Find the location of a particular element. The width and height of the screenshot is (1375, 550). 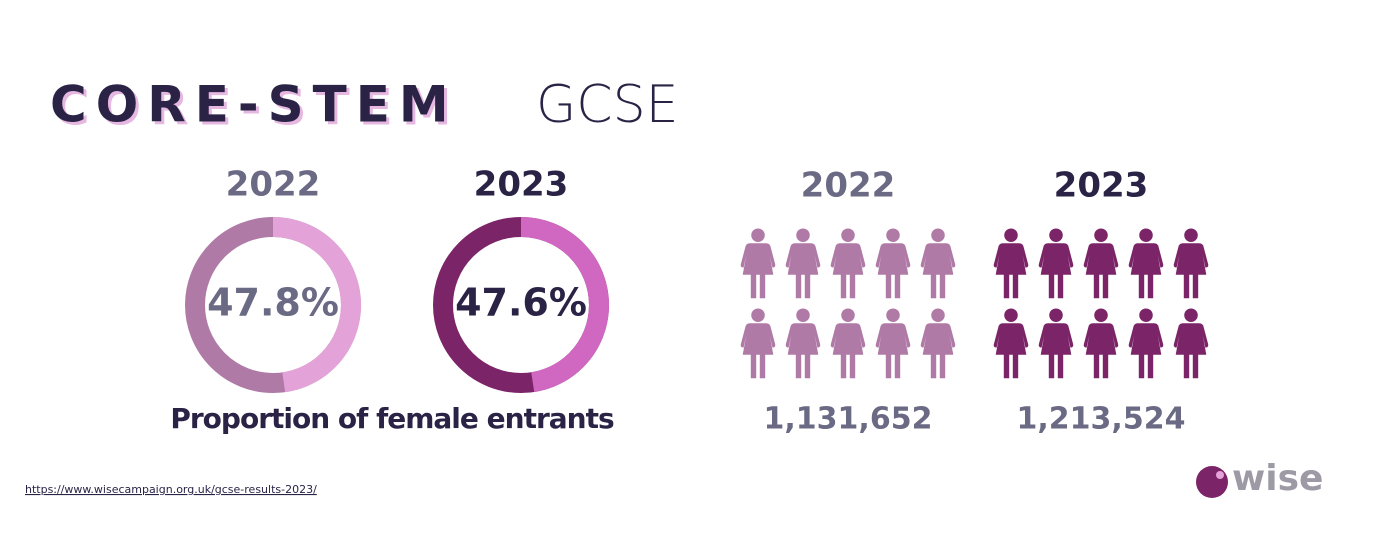

logo: wise is located at coordinates (1259, 478).